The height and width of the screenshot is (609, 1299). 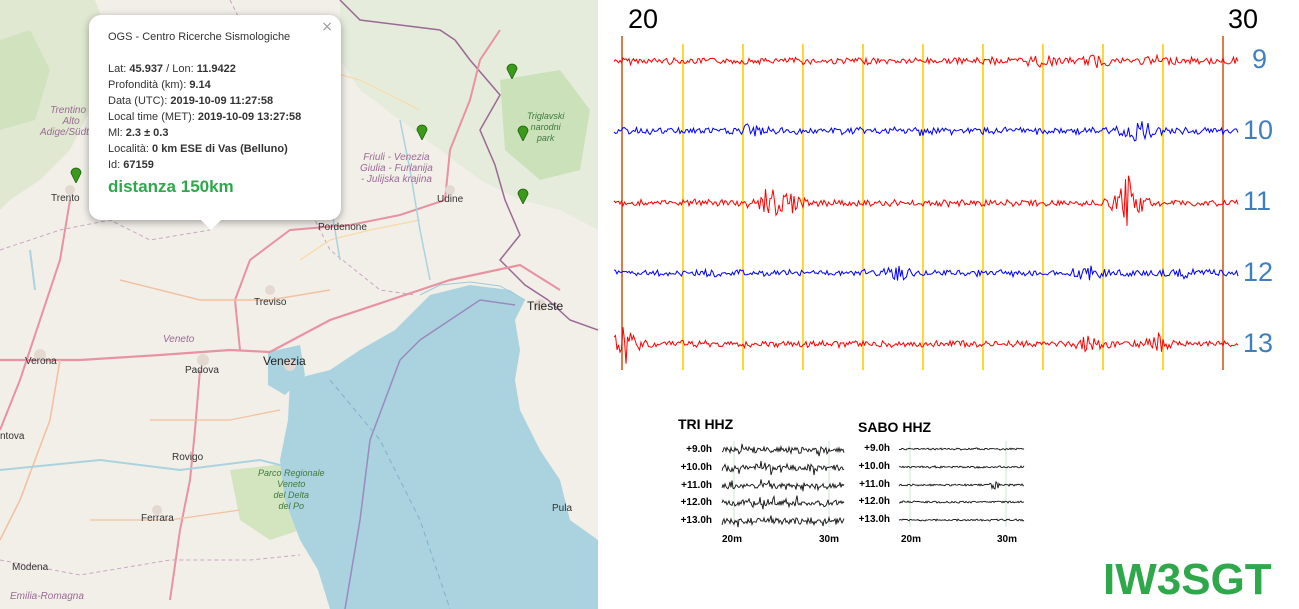 I want to click on brand-logo: IW3SGT, so click(x=1187, y=579).